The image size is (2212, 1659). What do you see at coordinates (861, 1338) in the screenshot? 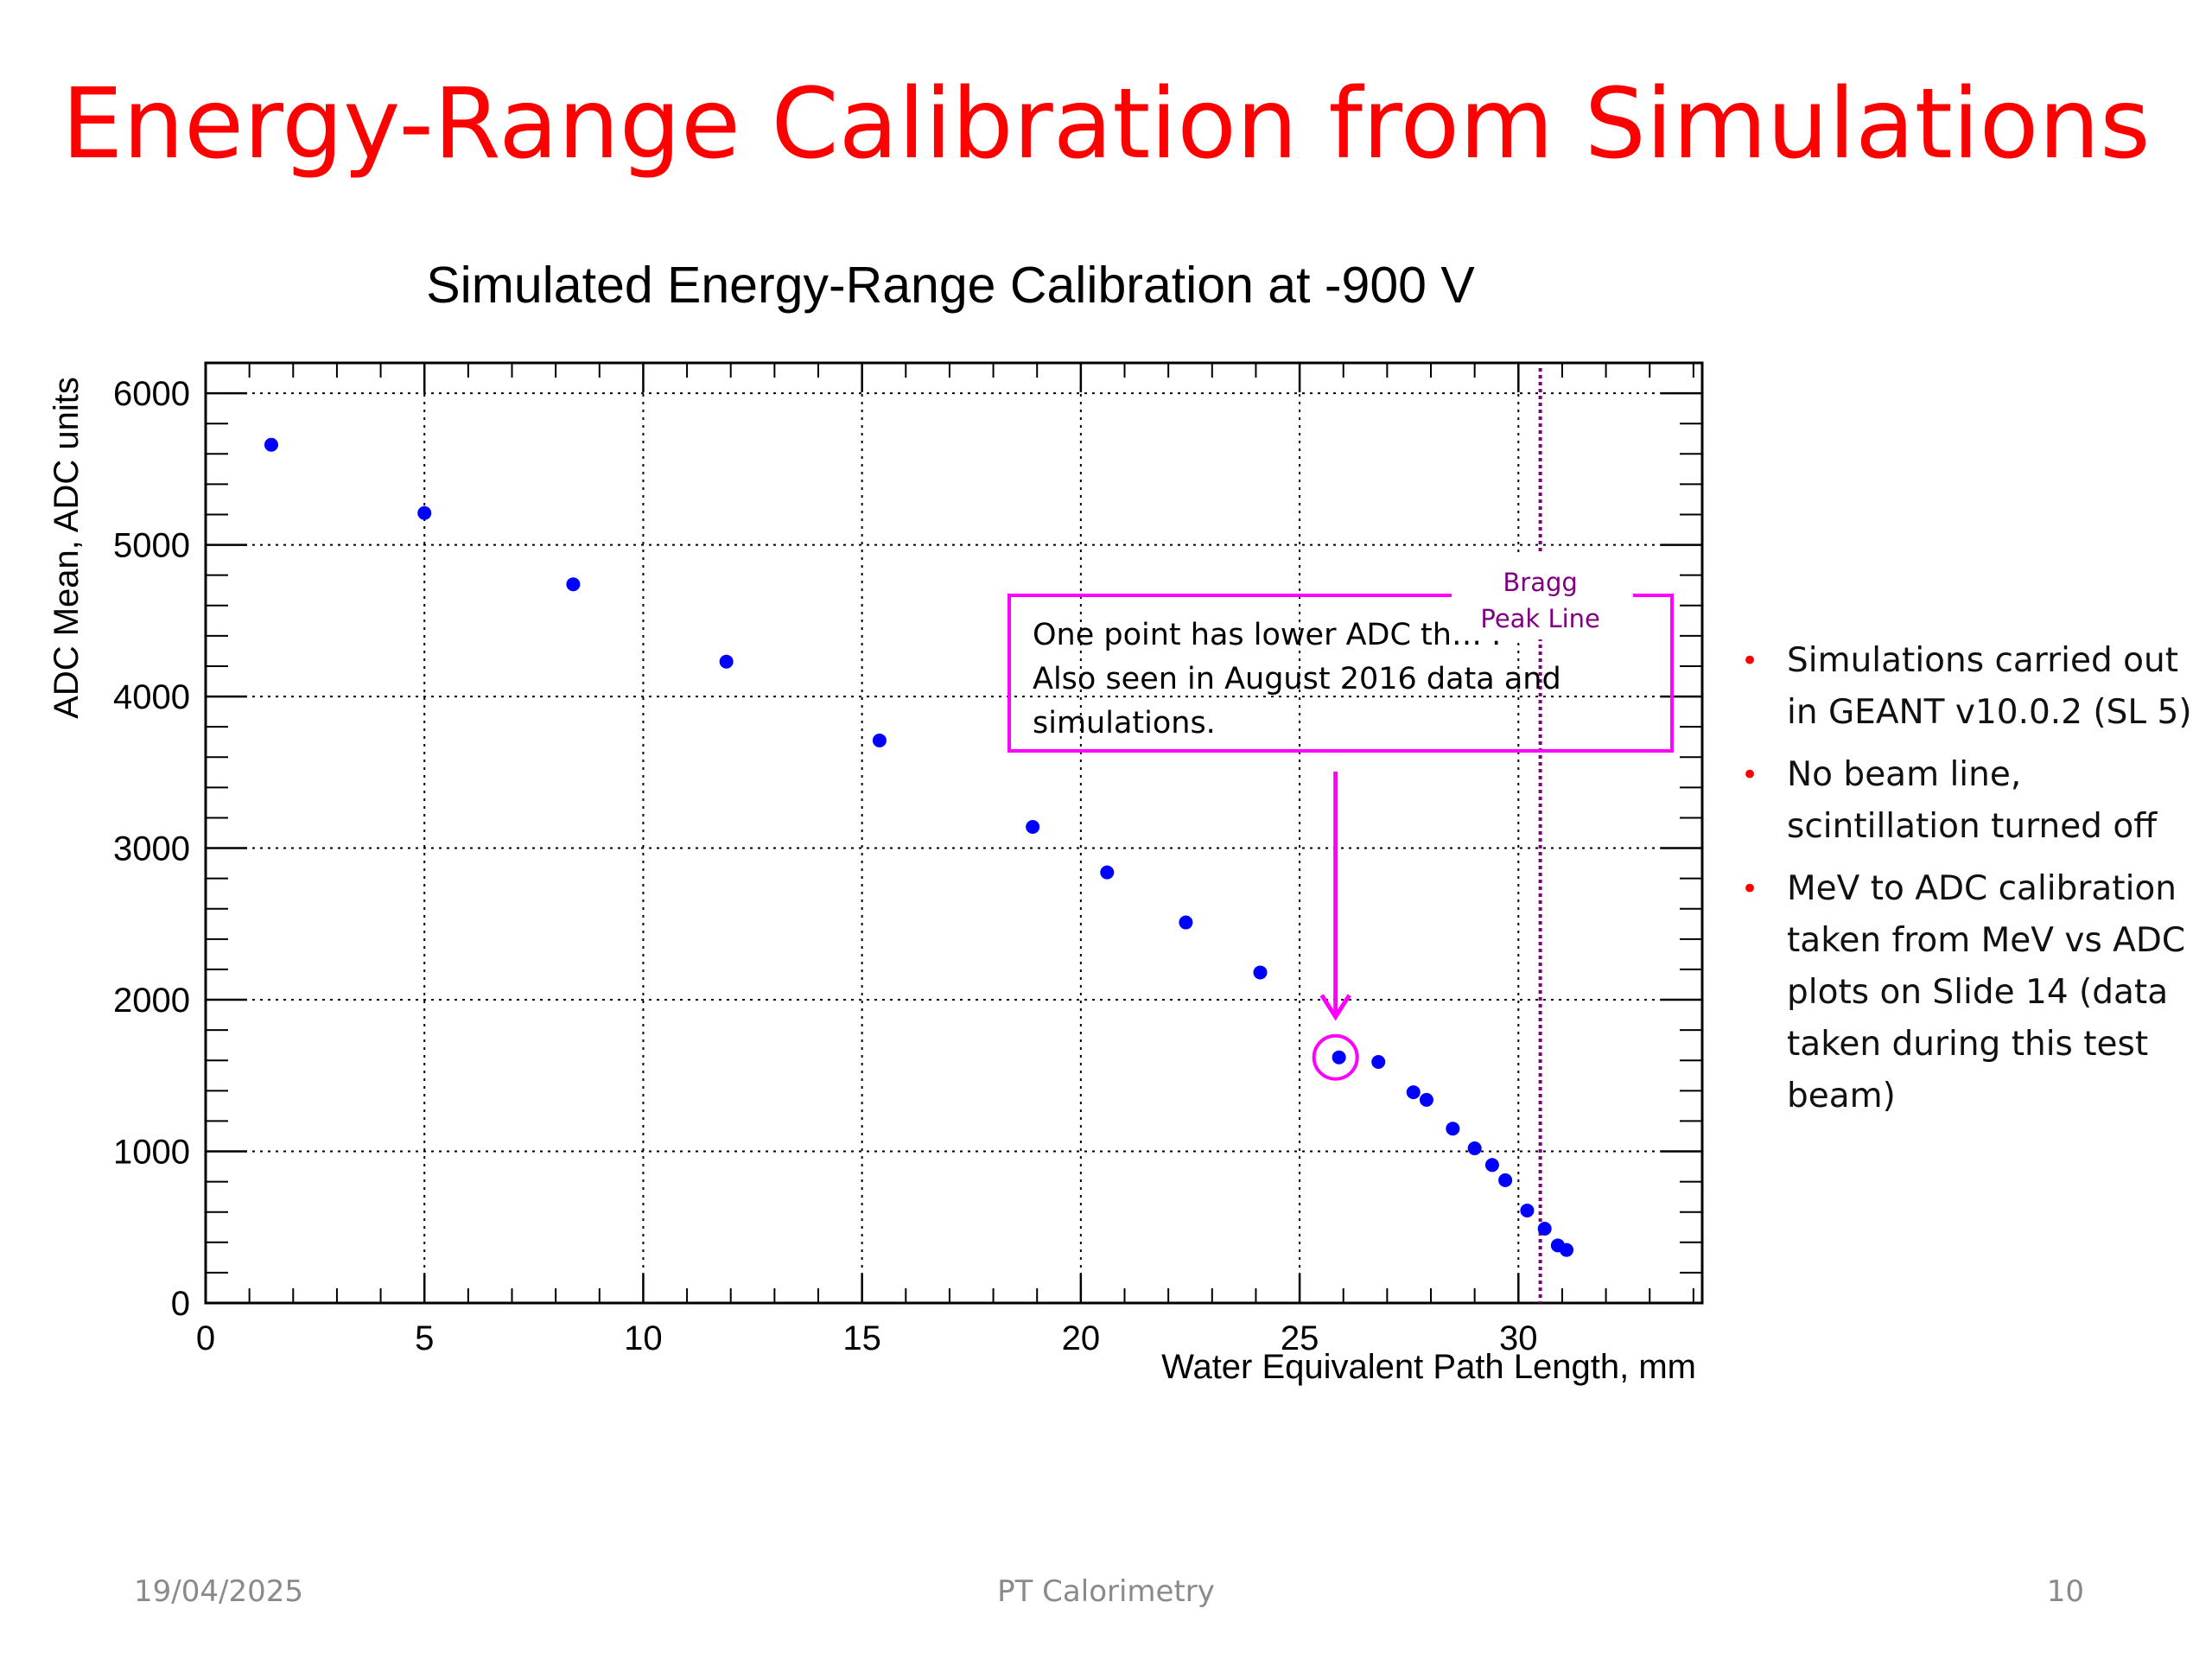
I see `x-tick-label: 15` at bounding box center [861, 1338].